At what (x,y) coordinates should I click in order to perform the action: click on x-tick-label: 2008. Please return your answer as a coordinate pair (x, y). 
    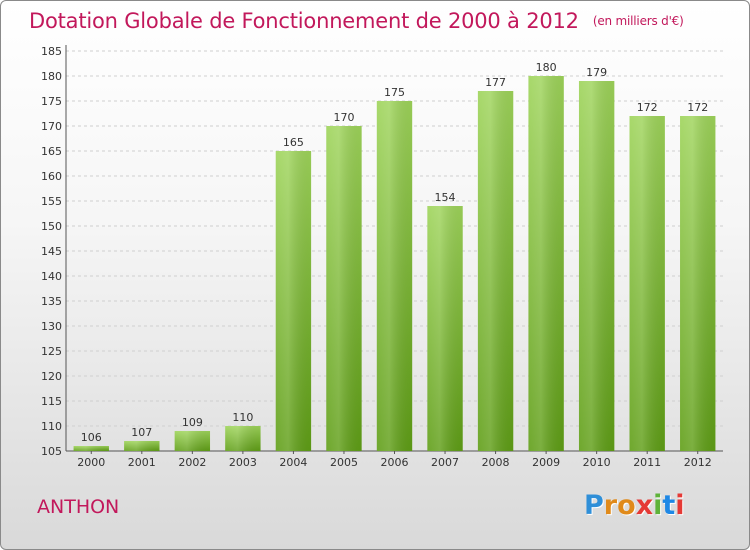
    Looking at the image, I should click on (496, 462).